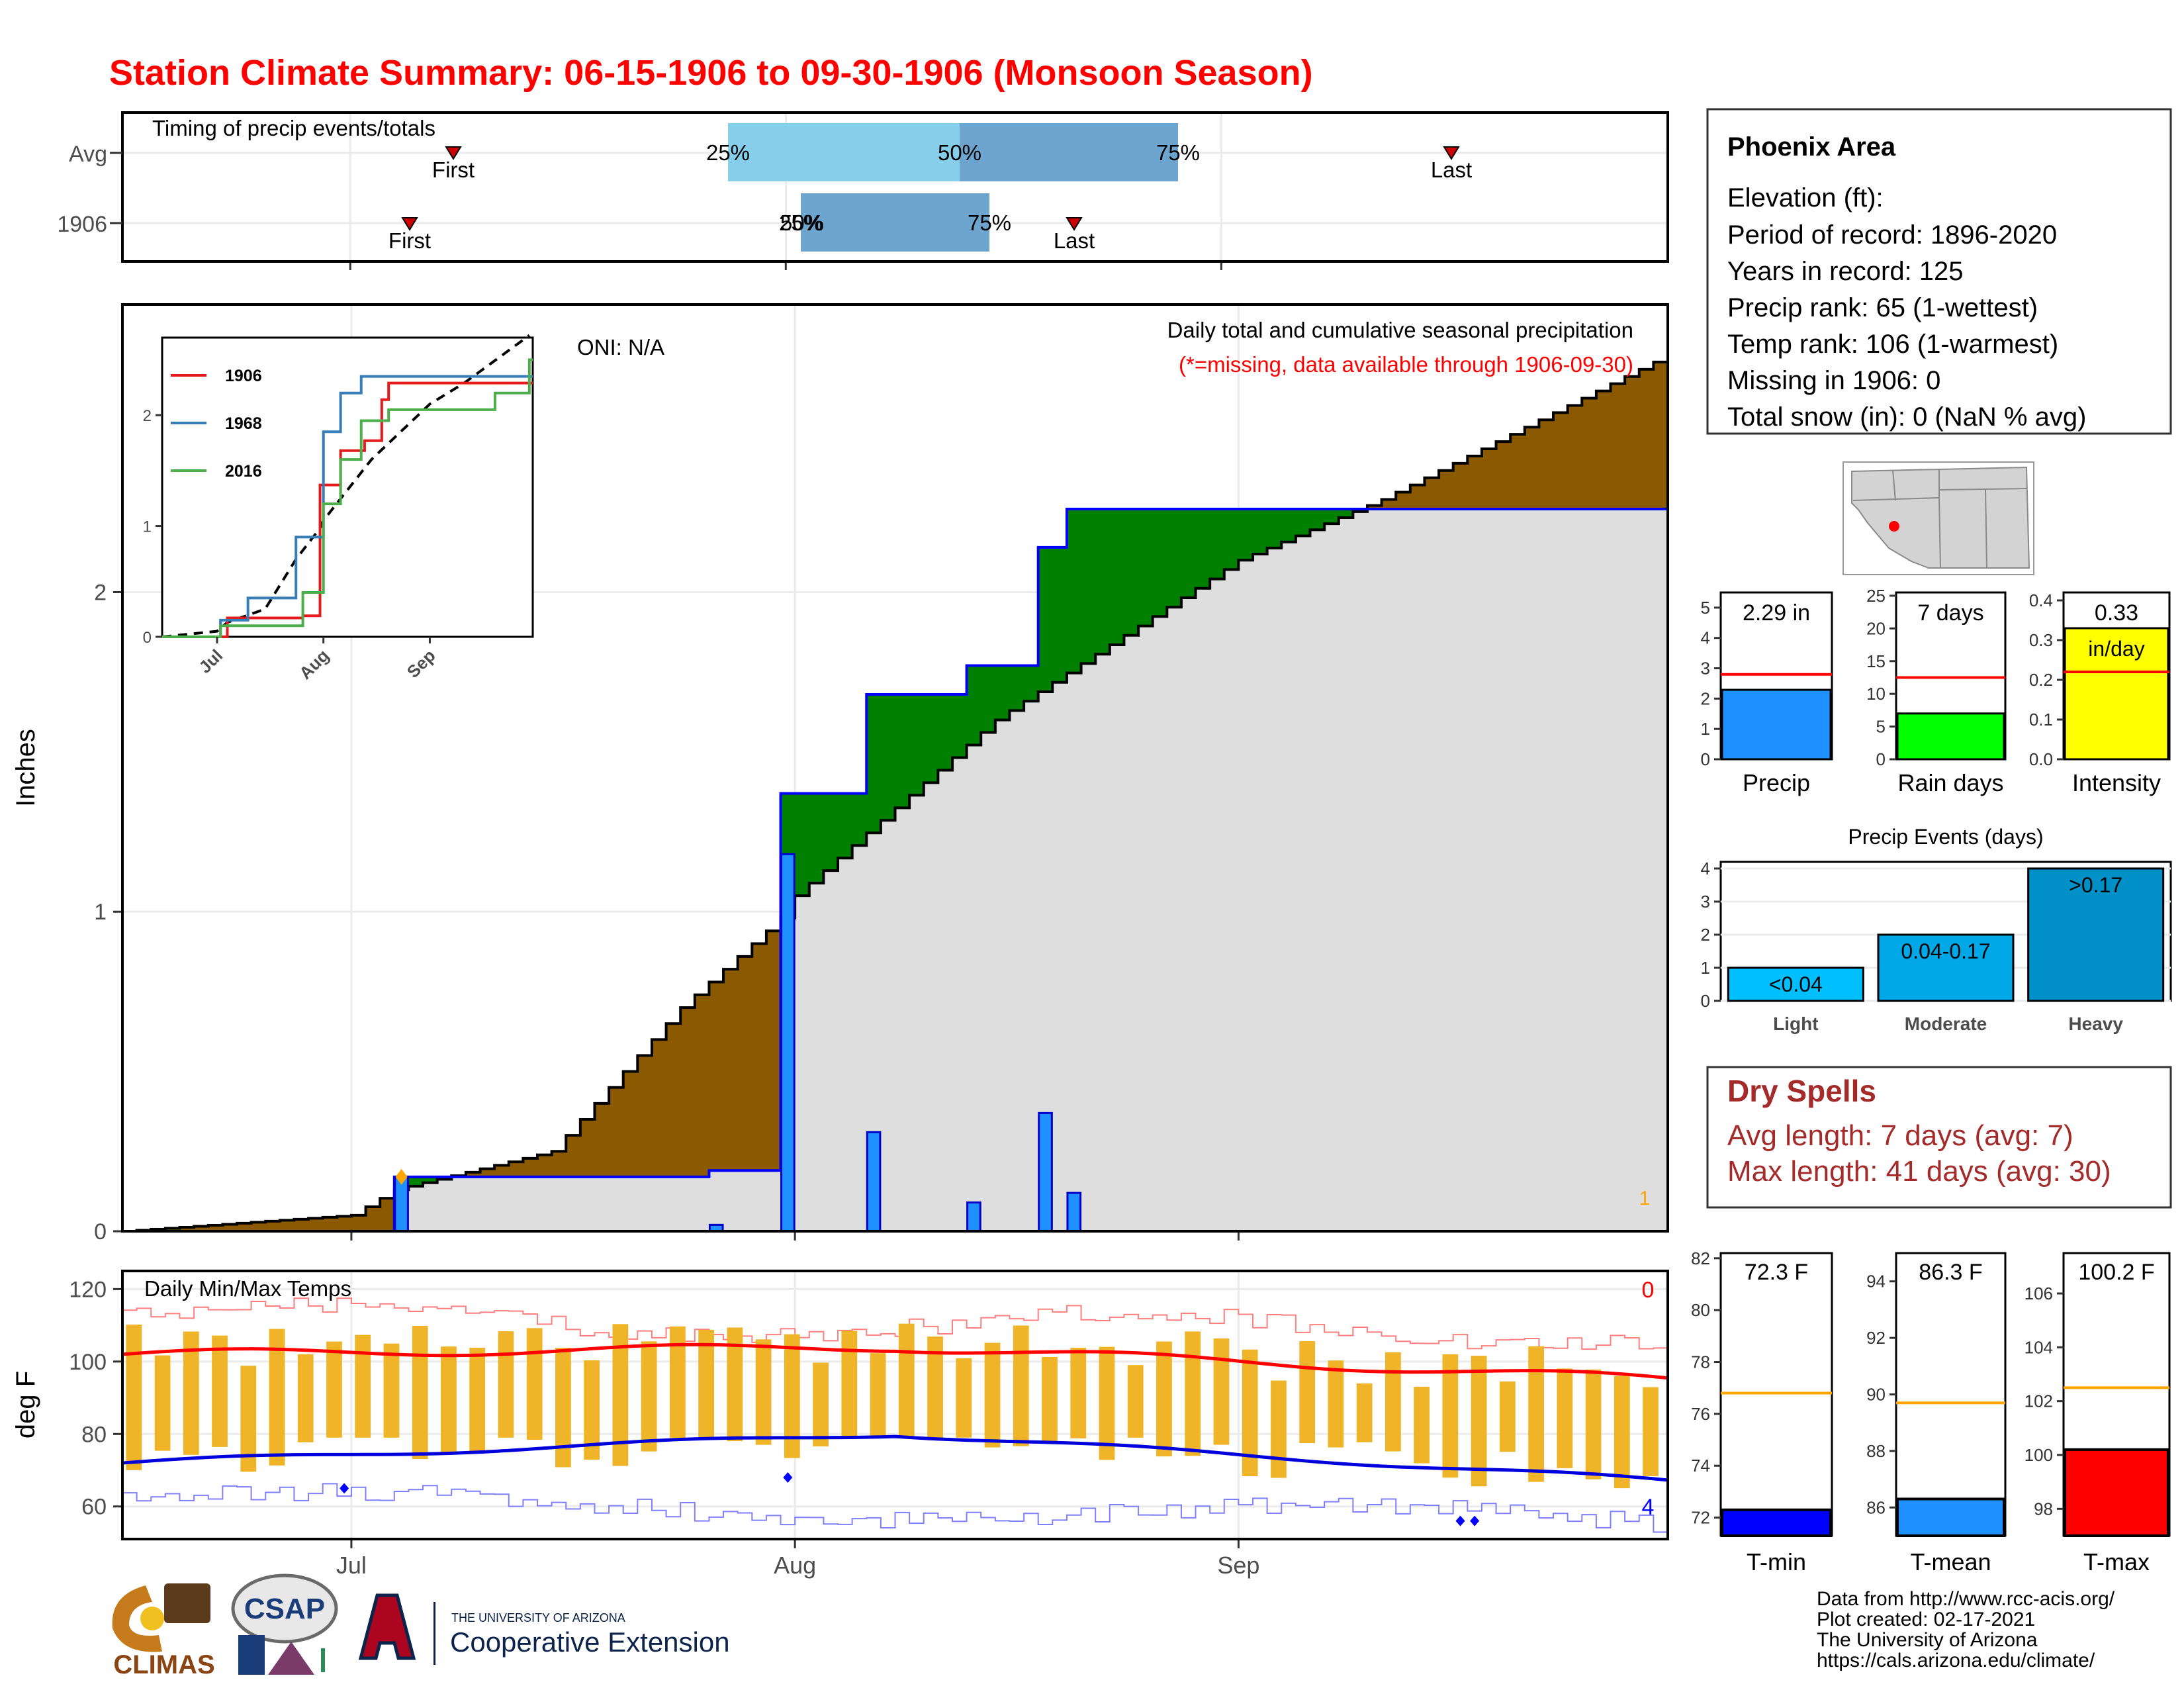 Image resolution: width=2184 pixels, height=1688 pixels. What do you see at coordinates (26, 768) in the screenshot?
I see `precip-ylabel: Inches` at bounding box center [26, 768].